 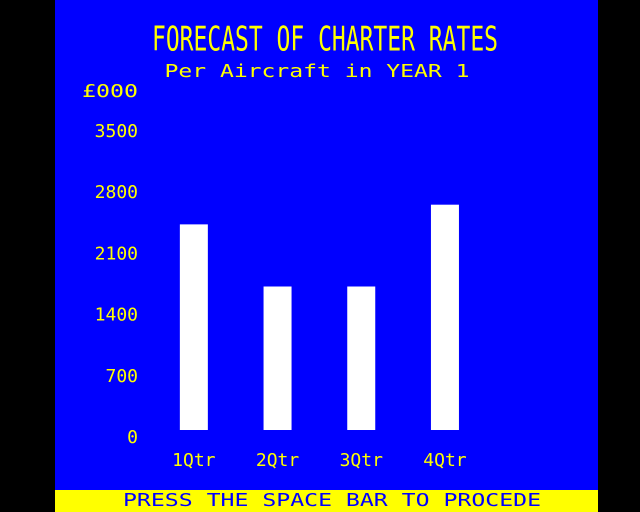 I want to click on x-tick-label: 4Qtr, so click(x=445, y=460).